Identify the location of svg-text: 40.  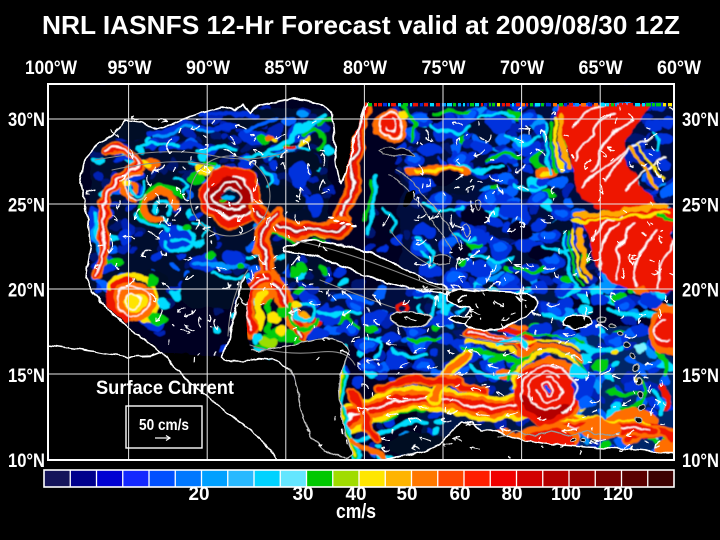
(356, 494).